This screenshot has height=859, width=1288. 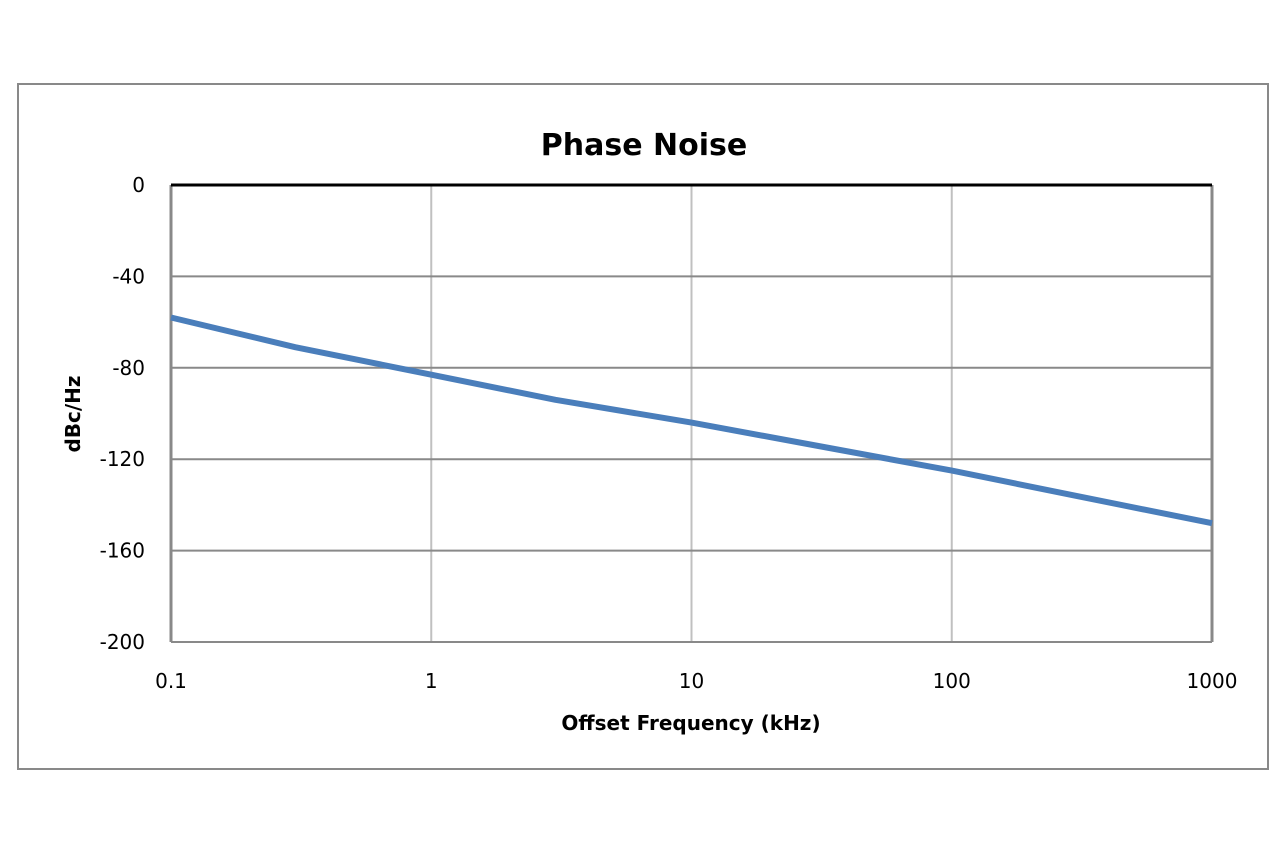 What do you see at coordinates (1212, 681) in the screenshot?
I see `x-tick-label: 1000` at bounding box center [1212, 681].